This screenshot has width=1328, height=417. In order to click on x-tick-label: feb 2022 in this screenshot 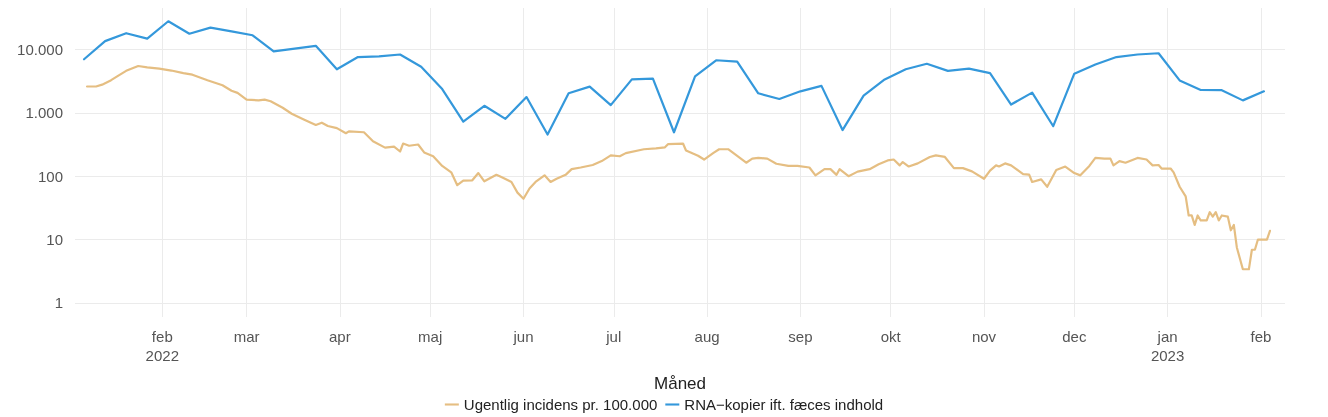, I will do `click(162, 346)`.